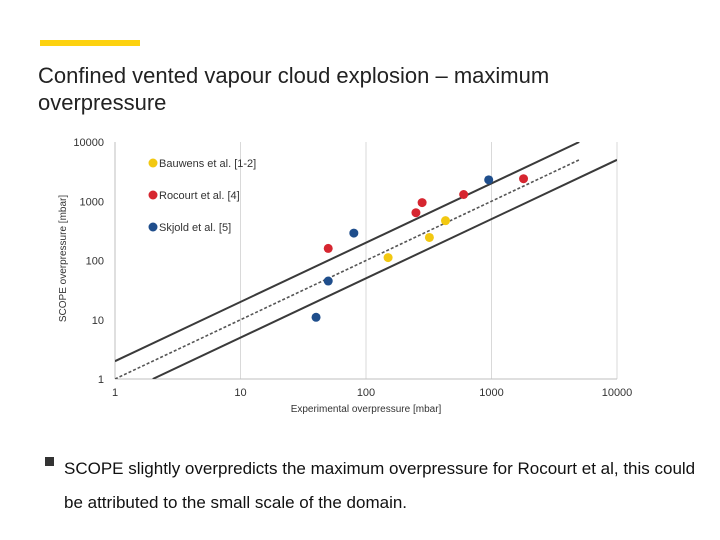 The width and height of the screenshot is (720, 540). I want to click on legend-label: Rocourt et al. [4], so click(199, 196).